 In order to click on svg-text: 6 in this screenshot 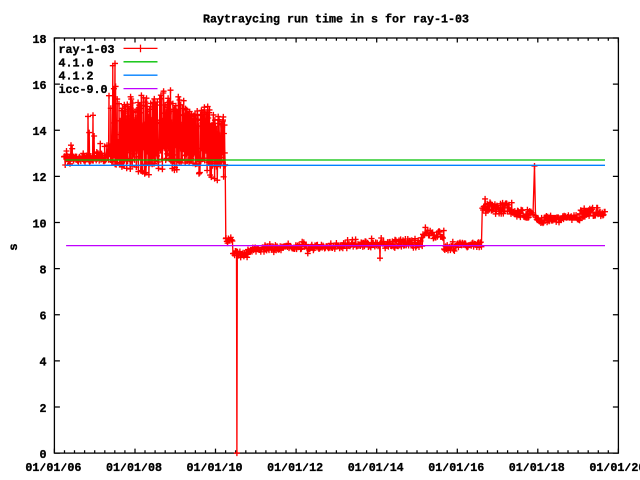, I will do `click(43, 317)`.